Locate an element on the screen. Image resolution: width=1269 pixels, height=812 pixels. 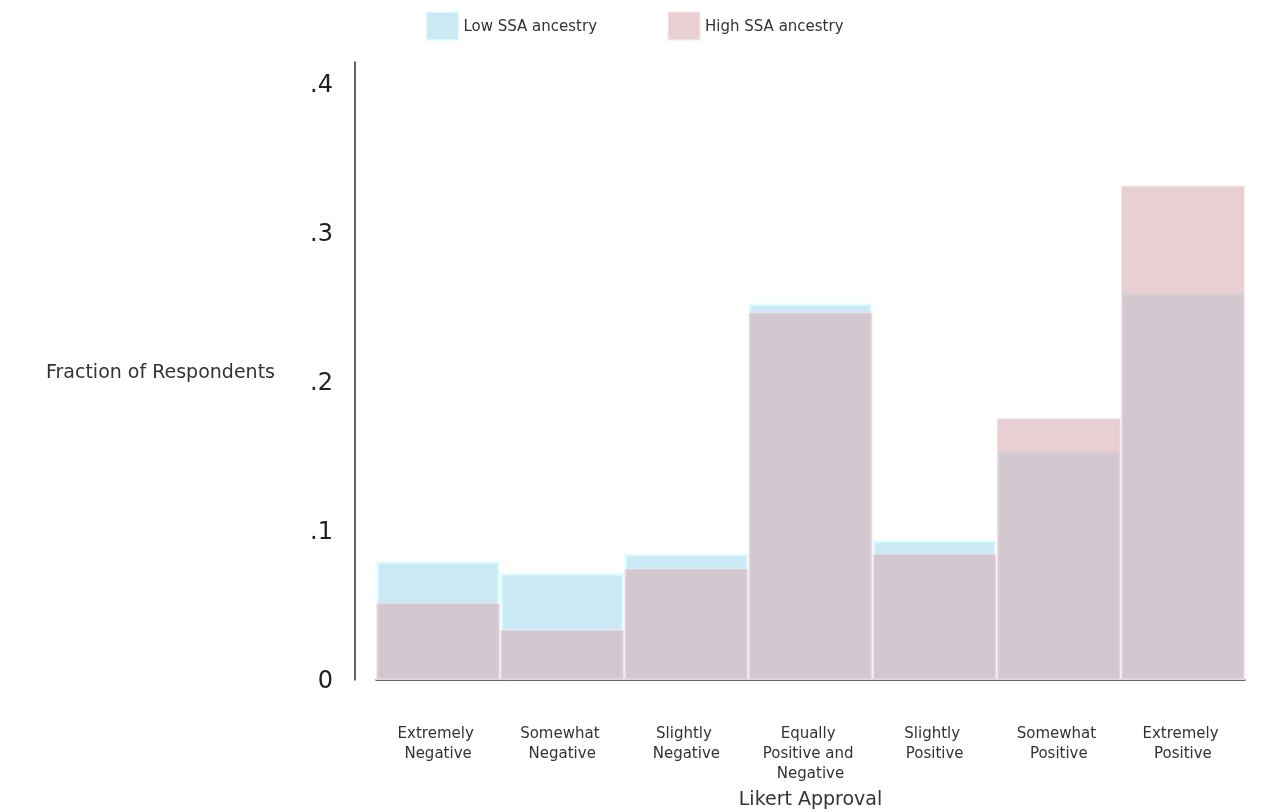
x-tick-label: Slightly Positive is located at coordinates (934, 743).